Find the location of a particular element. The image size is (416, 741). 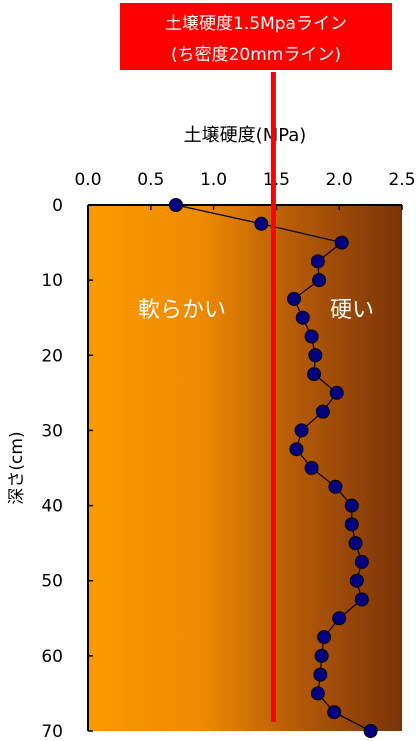

y-axis-title: 深さ(cm) is located at coordinates (17, 467).